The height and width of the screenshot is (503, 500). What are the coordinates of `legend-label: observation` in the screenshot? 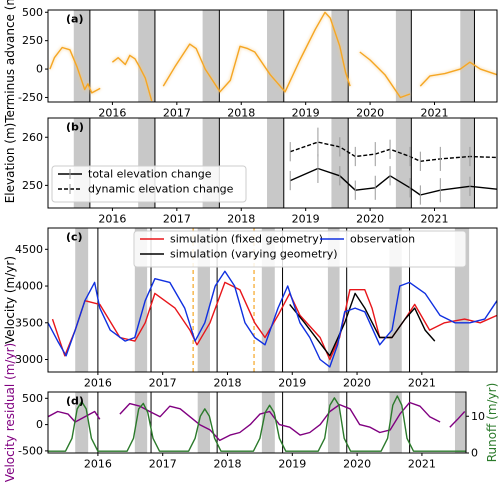 It's located at (382, 239).